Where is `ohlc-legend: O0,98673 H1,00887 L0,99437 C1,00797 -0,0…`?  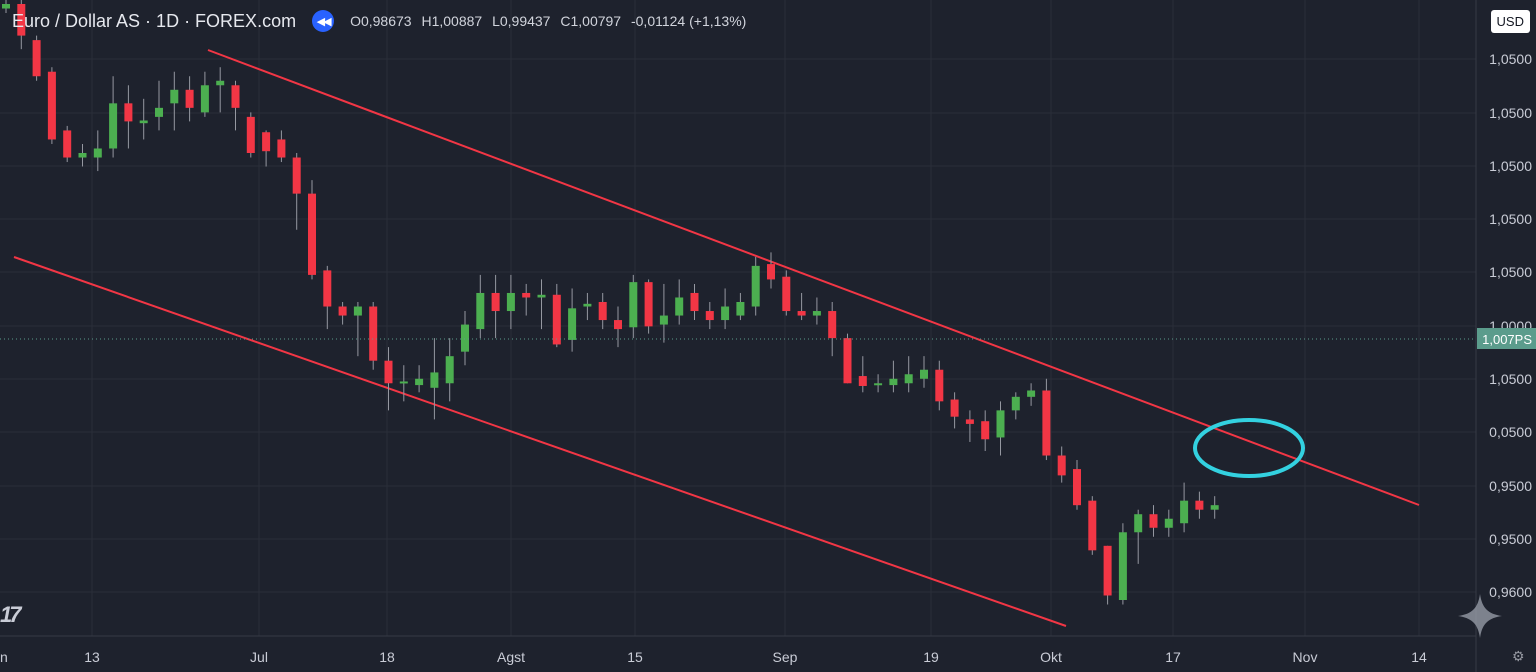
ohlc-legend: O0,98673 H1,00887 L0,99437 C1,00797 -0,0… is located at coordinates (551, 21).